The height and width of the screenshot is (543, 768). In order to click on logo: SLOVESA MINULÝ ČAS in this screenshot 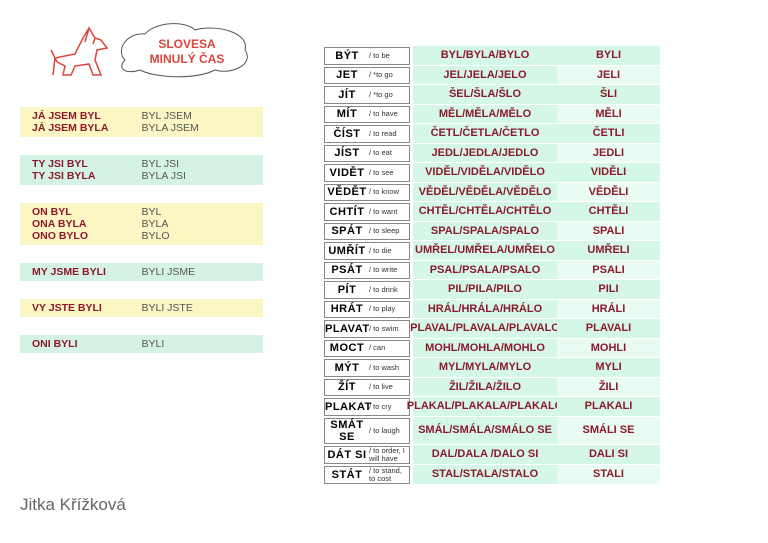, I will do `click(149, 50)`.